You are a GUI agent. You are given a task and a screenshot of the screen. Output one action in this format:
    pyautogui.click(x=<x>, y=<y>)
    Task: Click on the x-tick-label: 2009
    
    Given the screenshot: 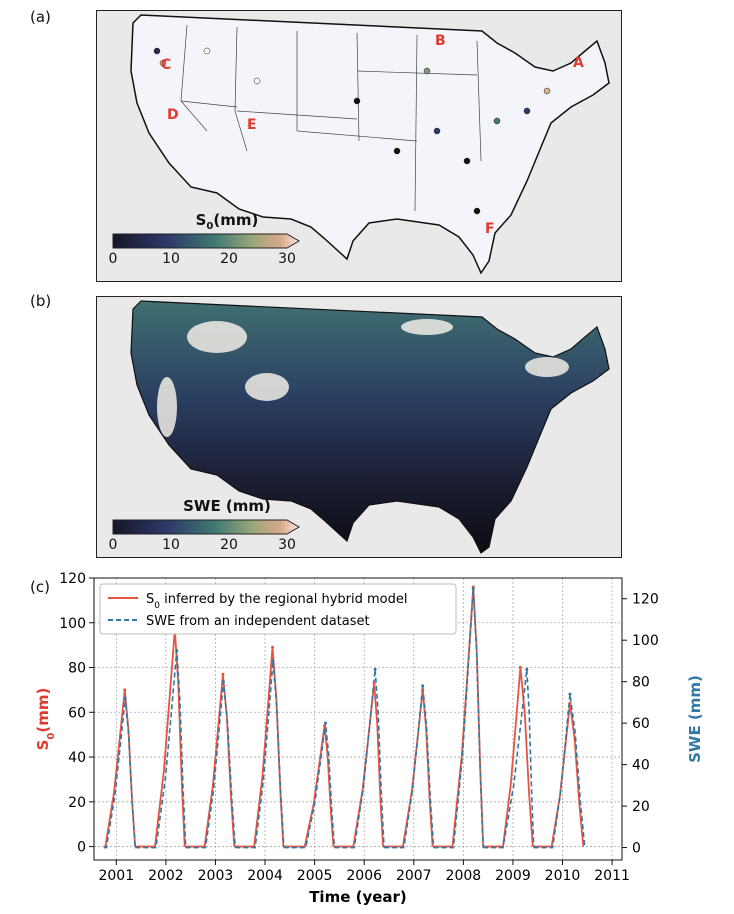 What is the action you would take?
    pyautogui.click(x=513, y=876)
    